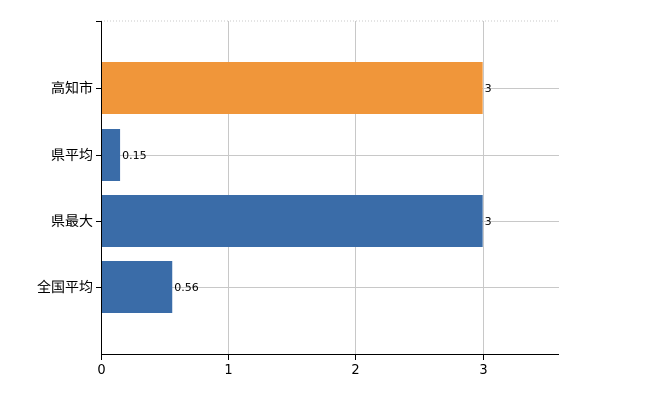 The width and height of the screenshot is (650, 400). What do you see at coordinates (483, 370) in the screenshot?
I see `x-tick-label: 3` at bounding box center [483, 370].